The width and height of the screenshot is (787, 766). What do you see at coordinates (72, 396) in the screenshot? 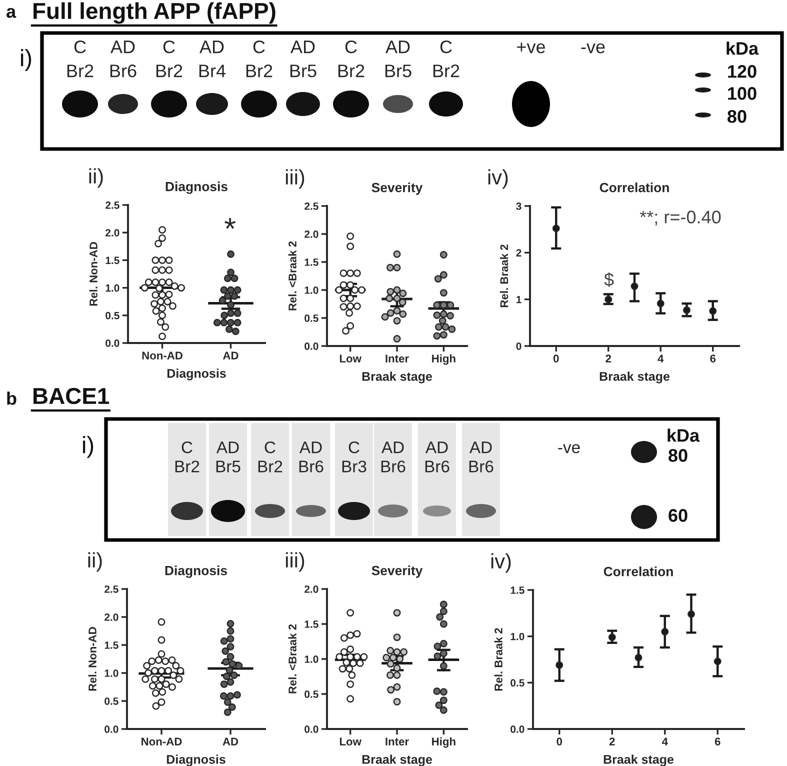
I see `text: BACE1` at bounding box center [72, 396].